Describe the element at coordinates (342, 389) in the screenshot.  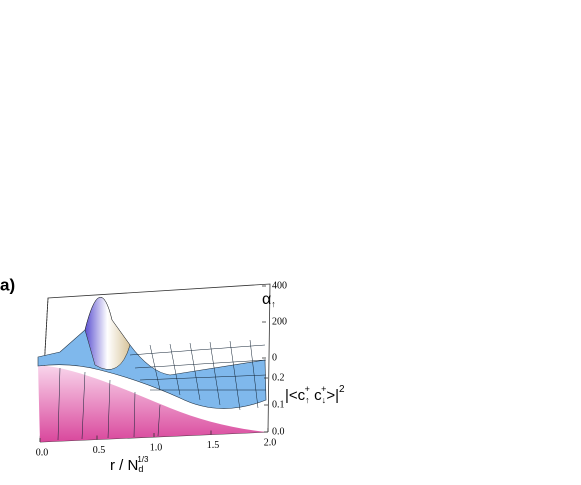
I see `z2-sup3: 2` at that location.